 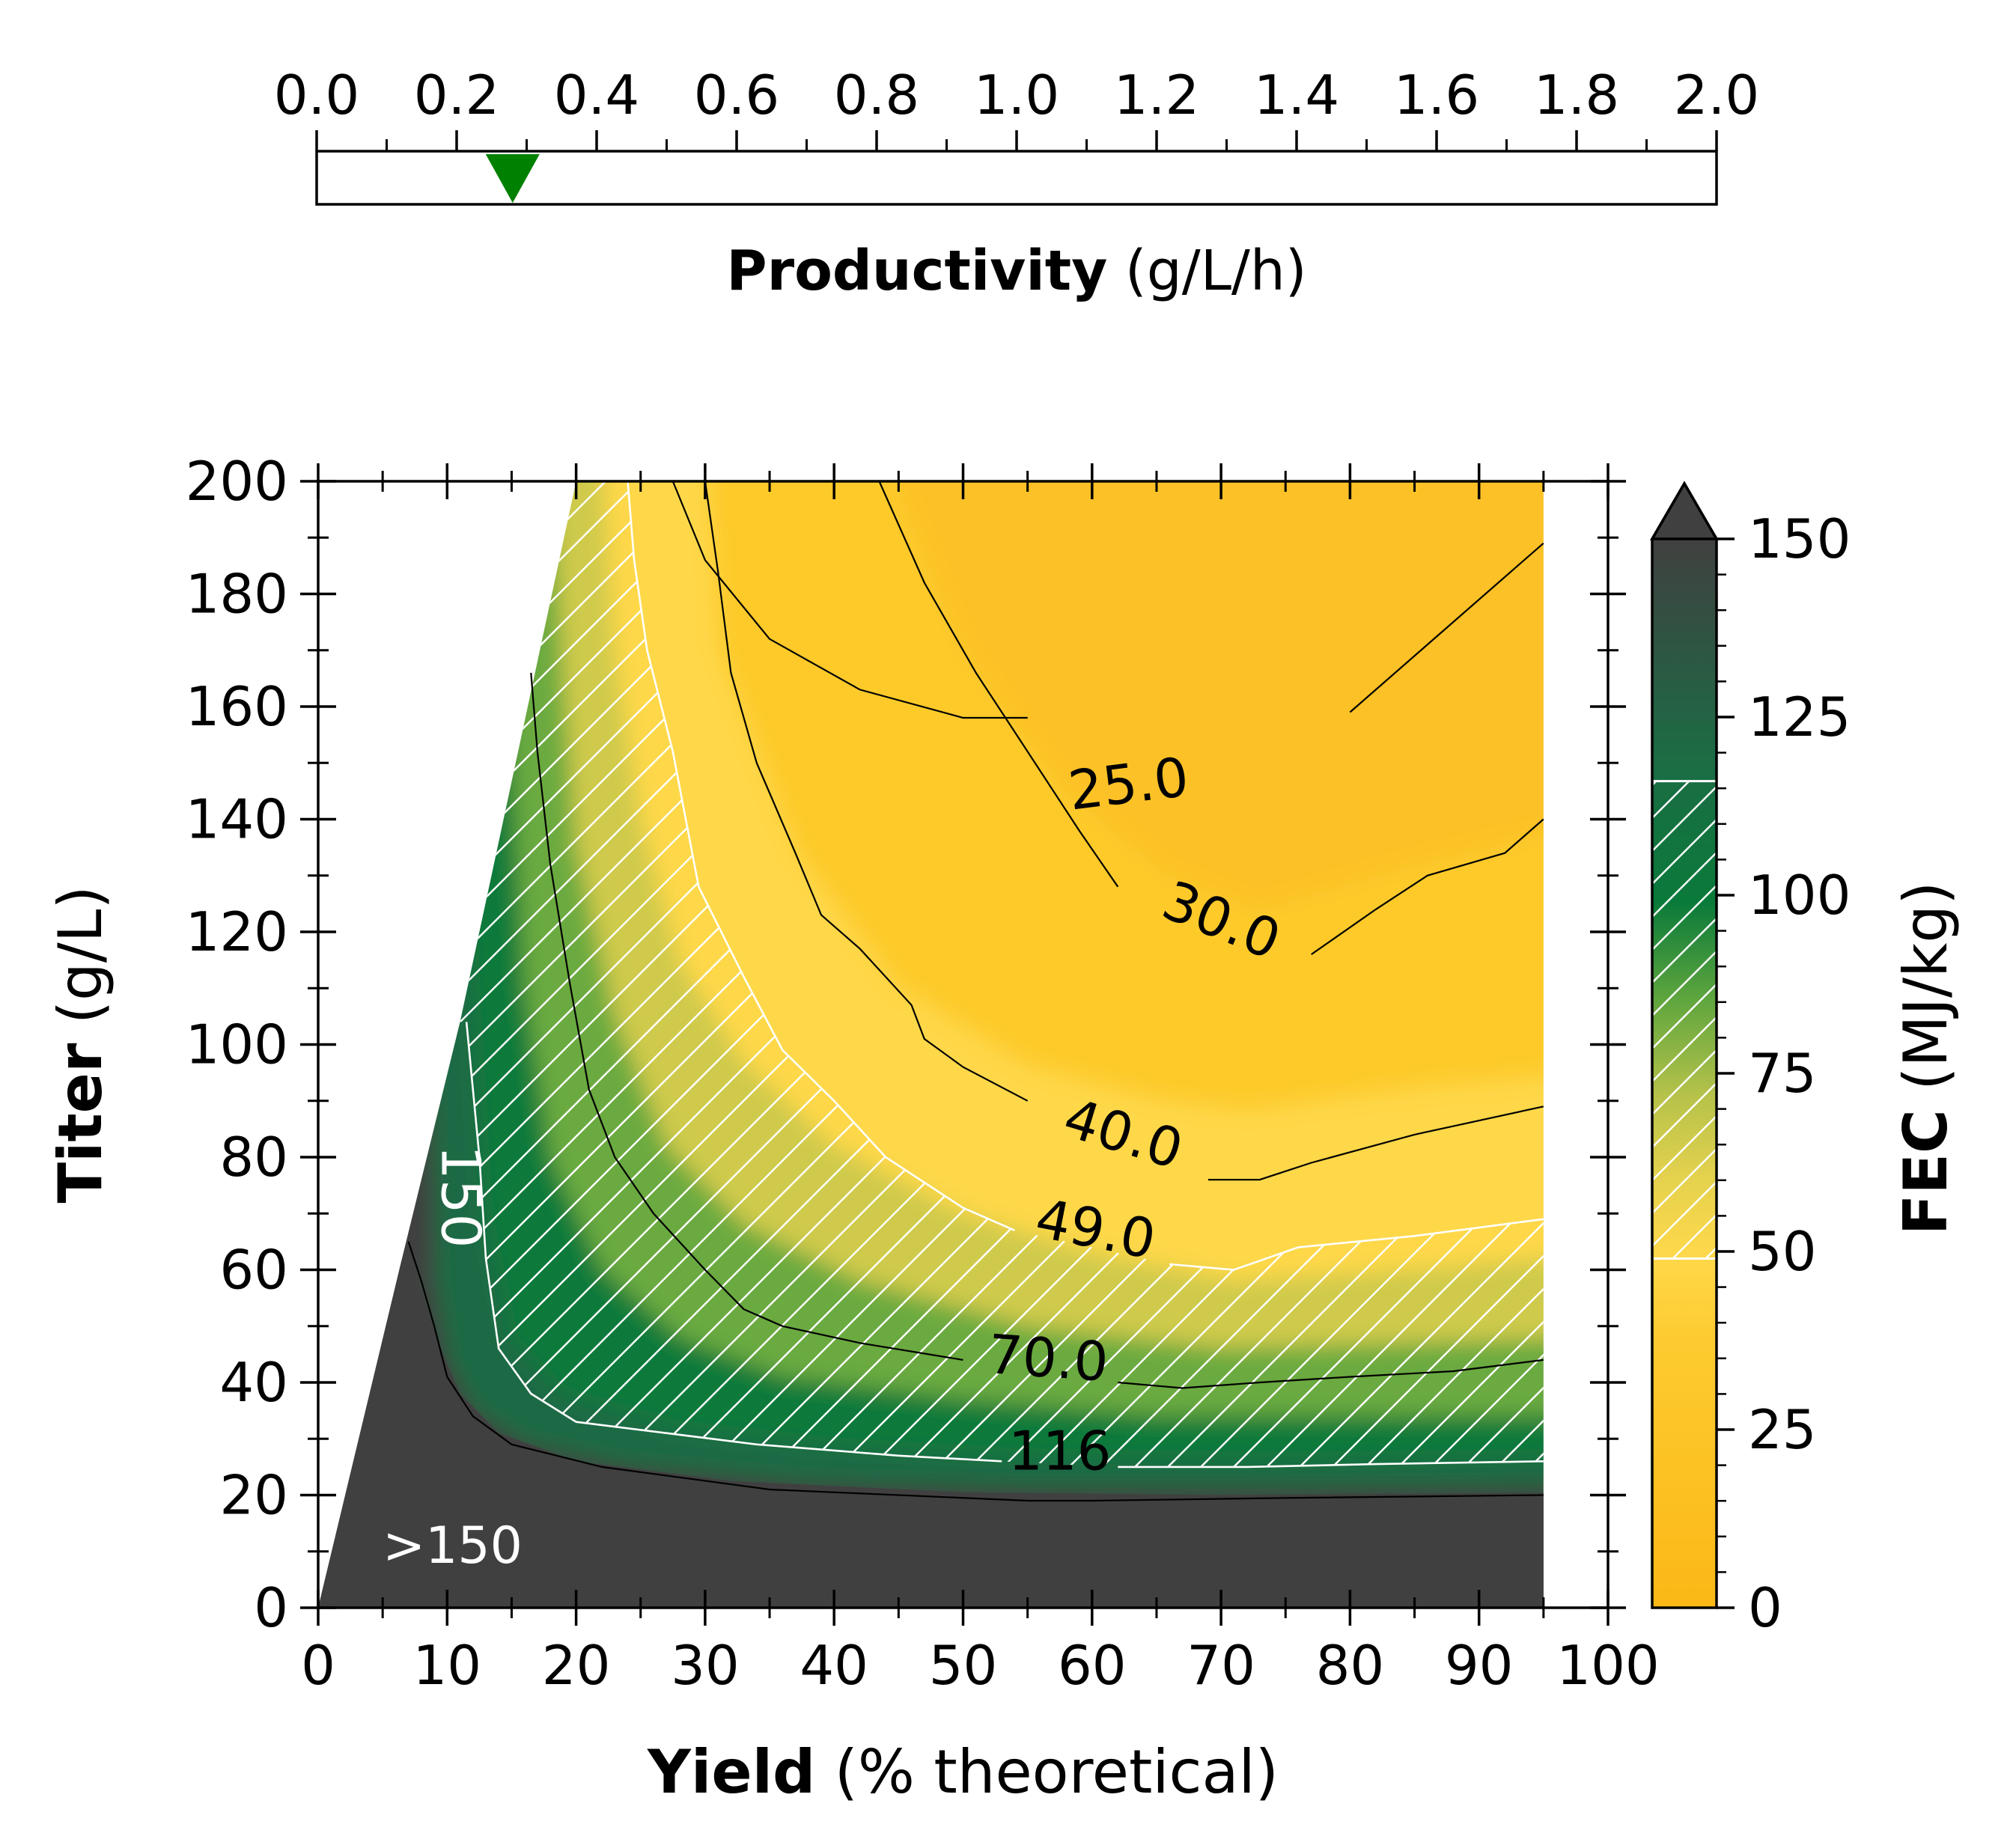 I want to click on y-tick-label: 120, so click(x=237, y=932).